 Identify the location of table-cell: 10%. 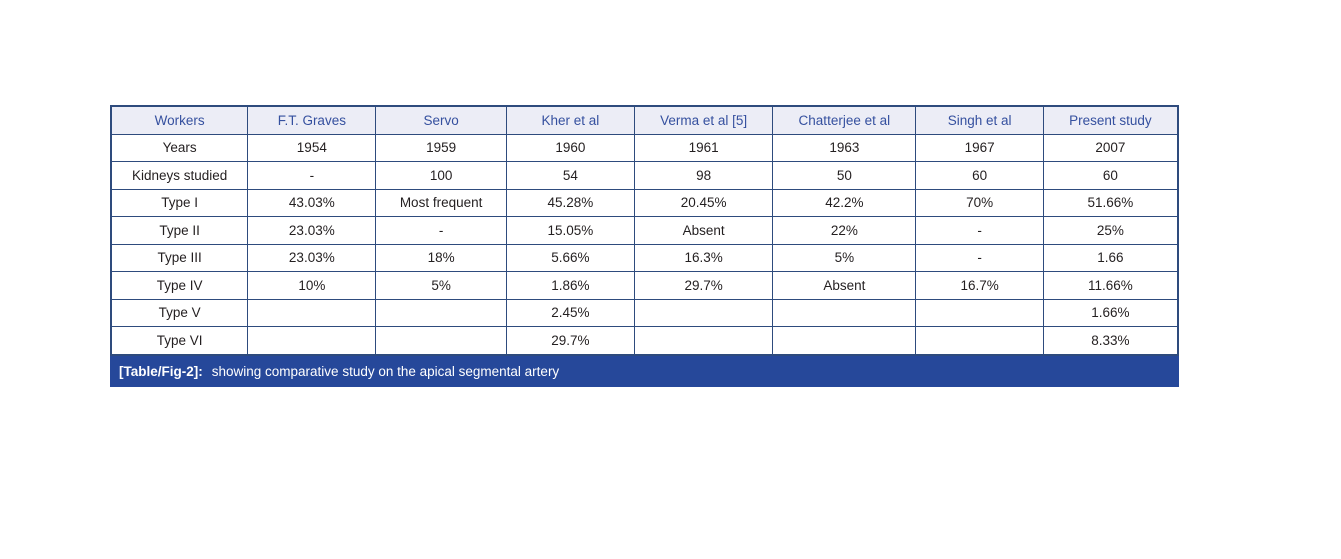
(312, 285).